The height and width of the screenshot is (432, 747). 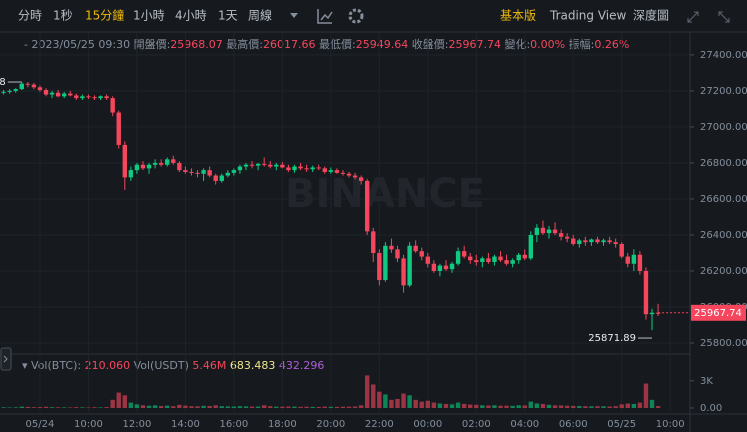 I want to click on interval-tab: 1秒, so click(x=63, y=16).